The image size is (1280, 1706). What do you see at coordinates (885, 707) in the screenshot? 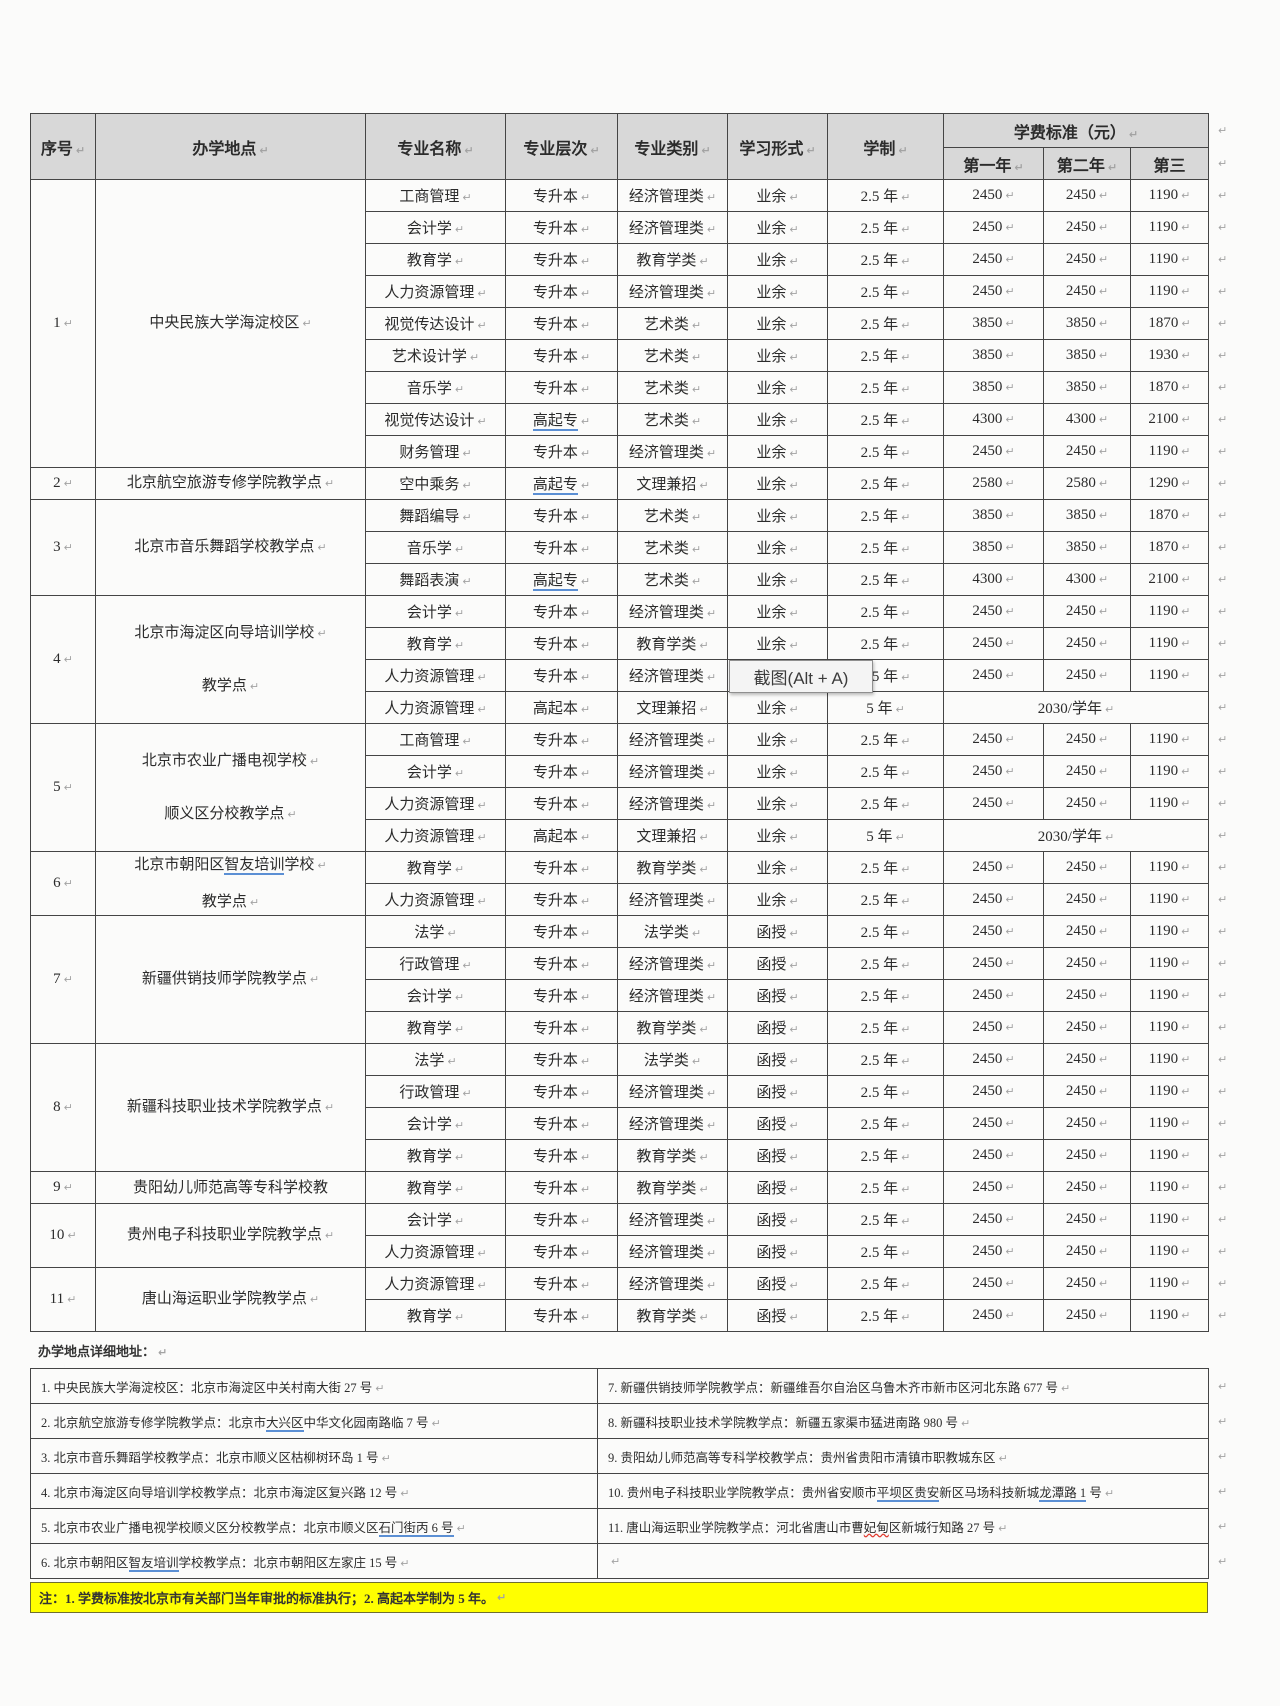
I see `cell-duration: 5 年 ↵` at bounding box center [885, 707].